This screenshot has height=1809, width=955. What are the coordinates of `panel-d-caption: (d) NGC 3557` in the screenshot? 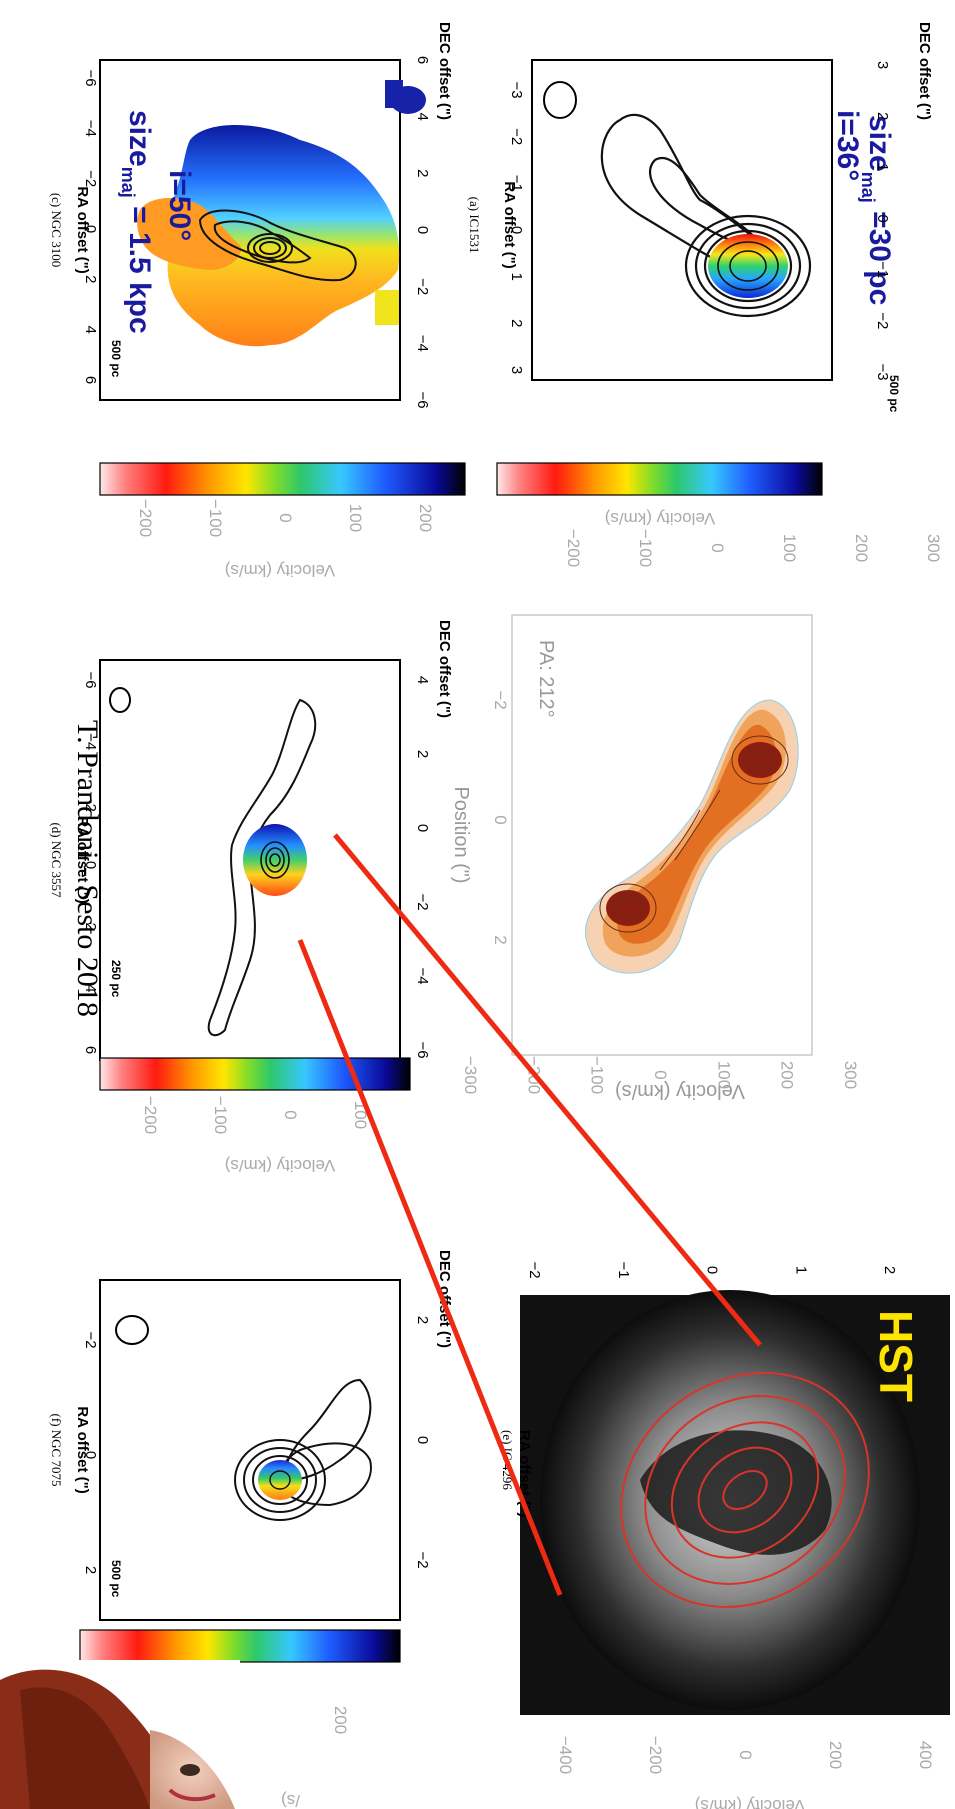 It's located at (56, 860).